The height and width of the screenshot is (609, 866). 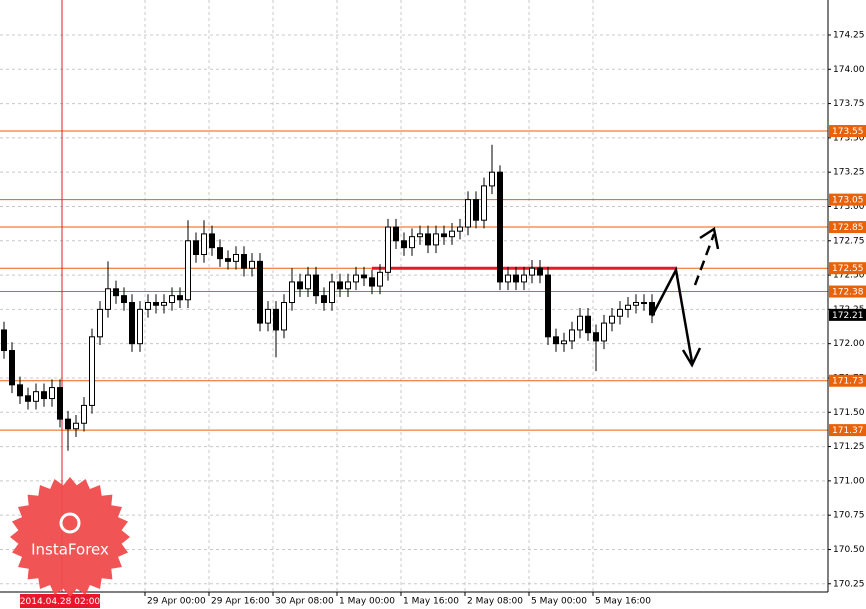 I want to click on x-tick-label: 5 May 16:00, so click(x=623, y=602).